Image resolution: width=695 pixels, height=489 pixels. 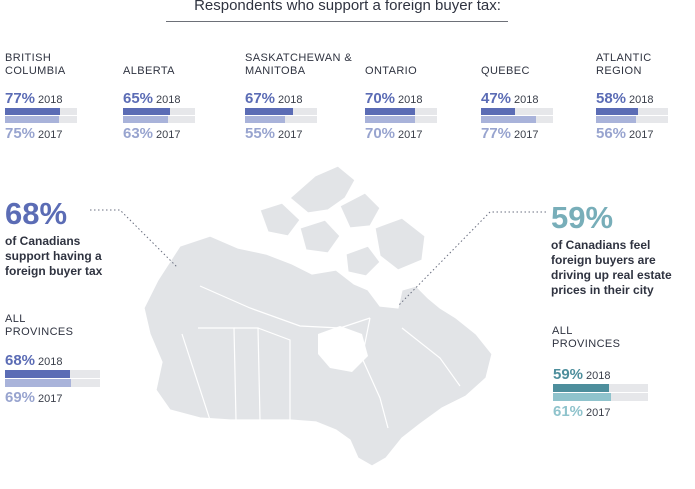 I want to click on value-2018: 59%, so click(x=568, y=374).